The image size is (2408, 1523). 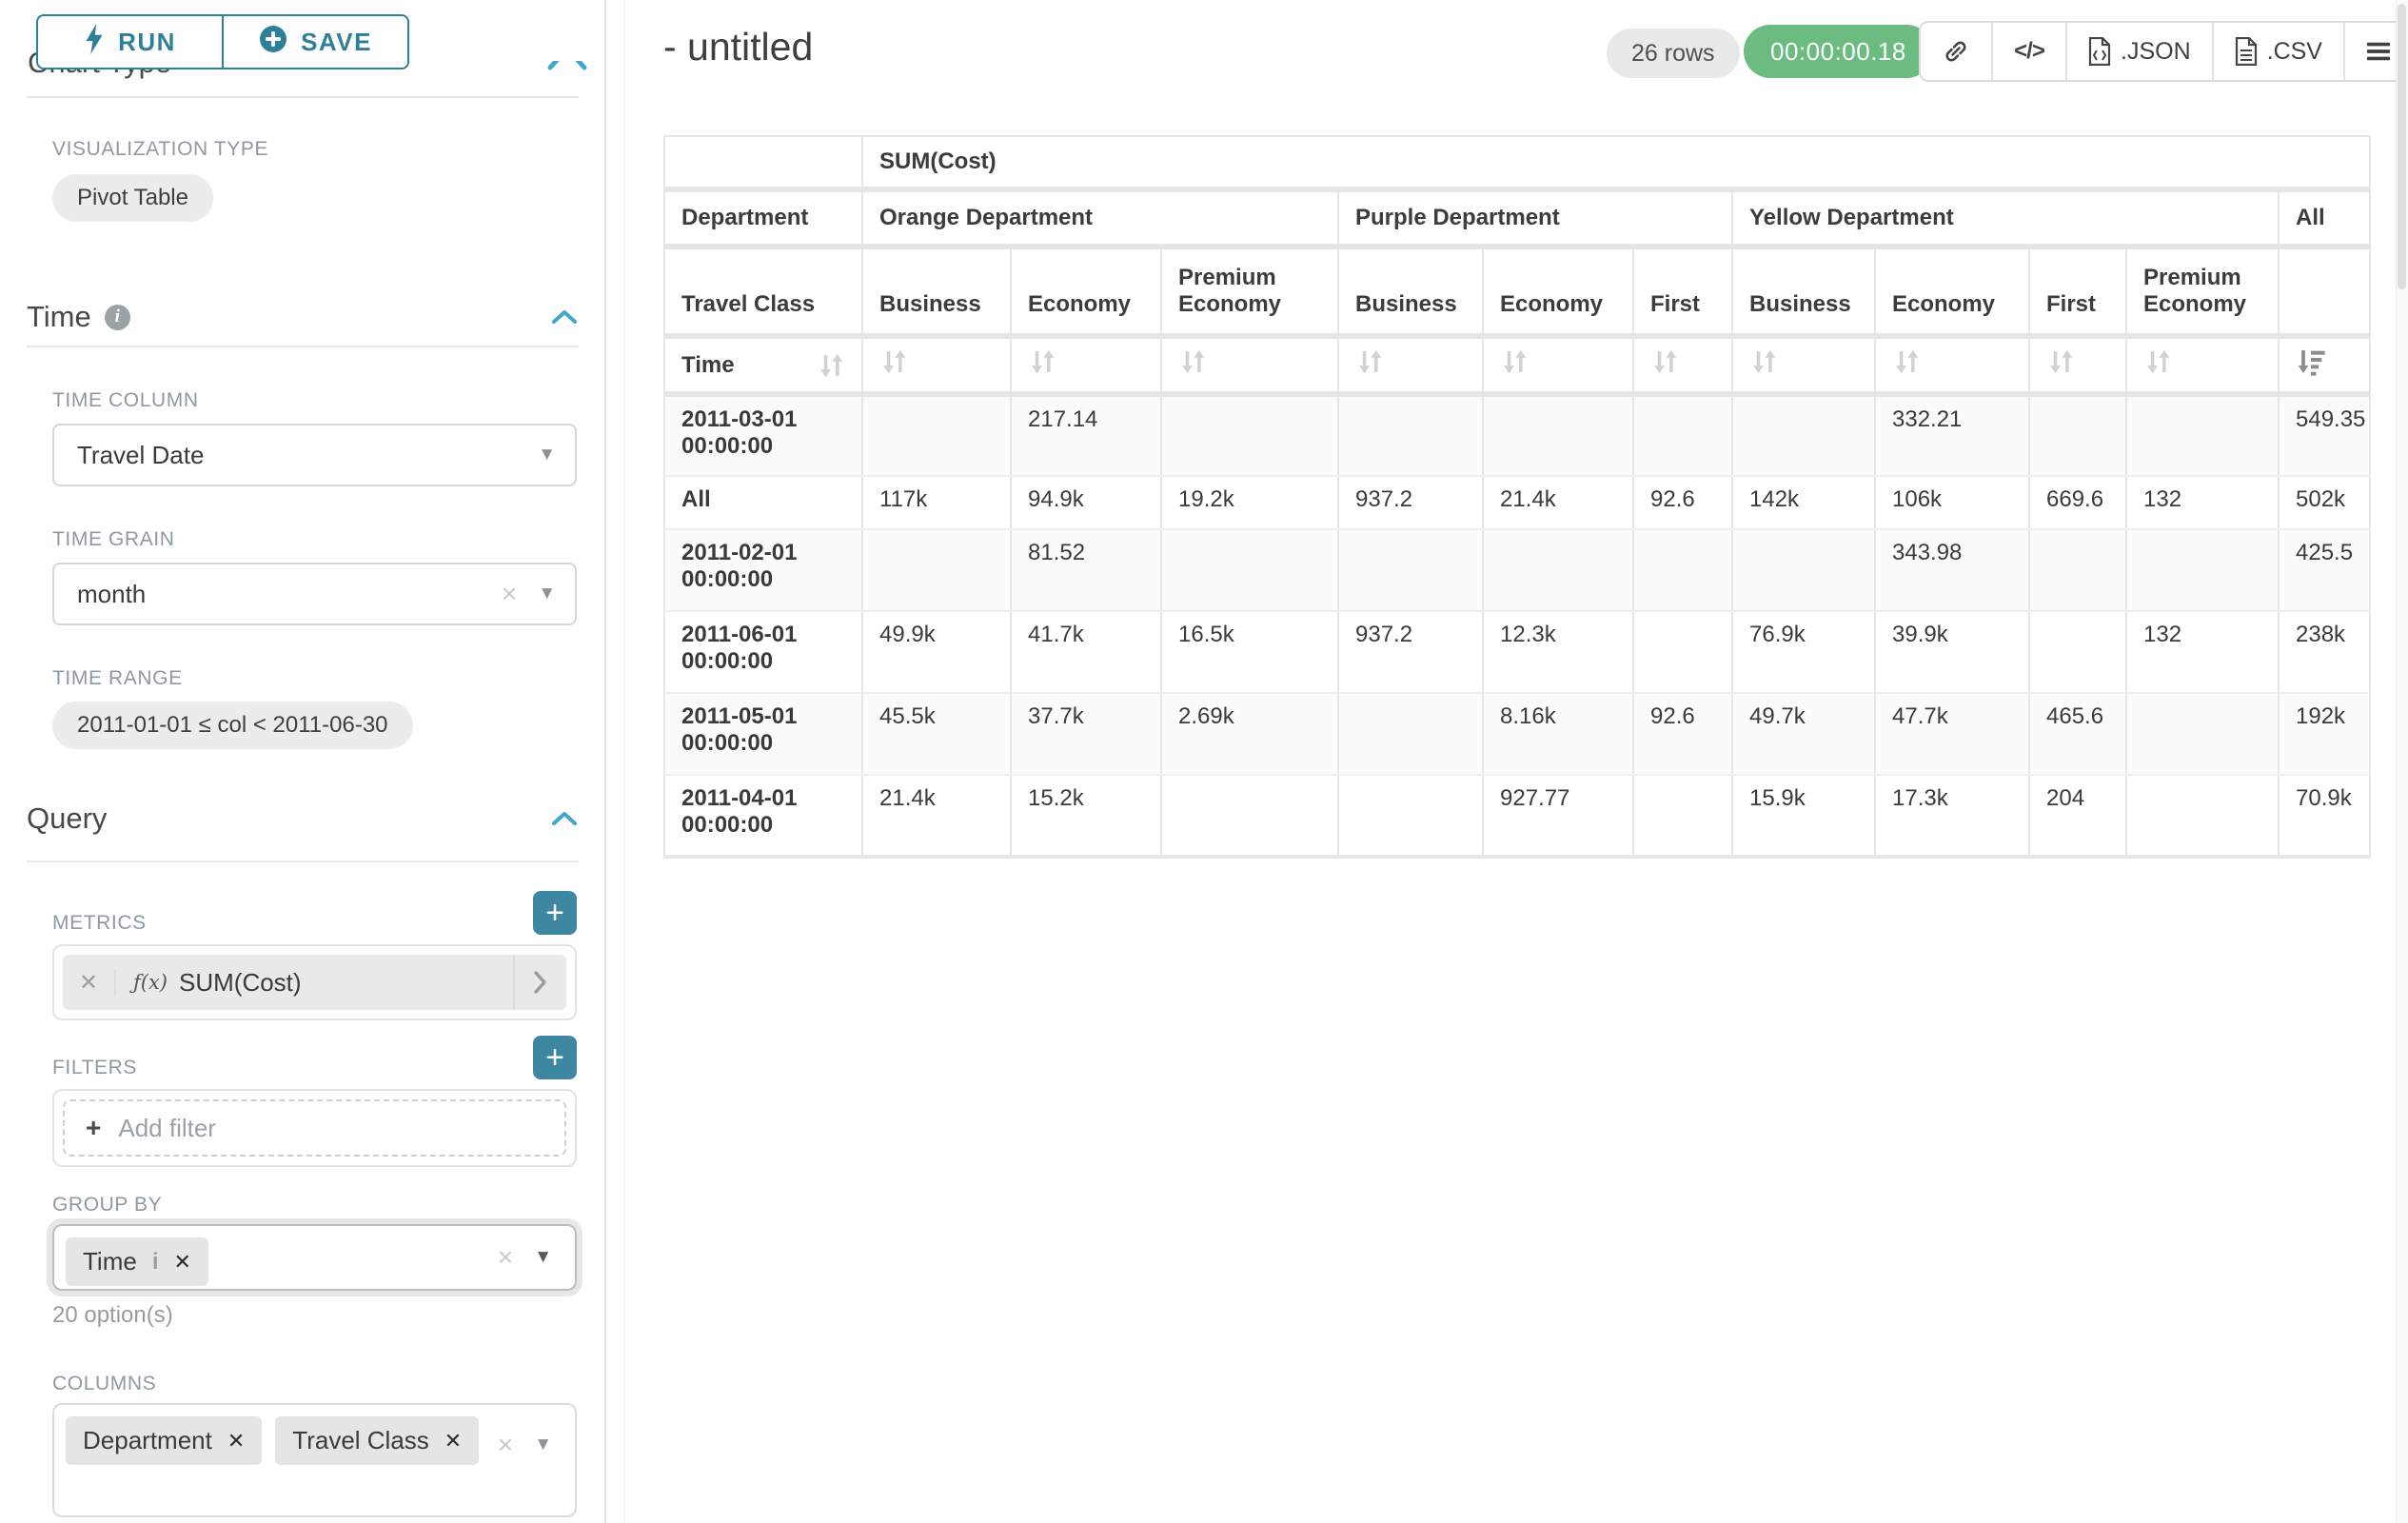 What do you see at coordinates (1086, 817) in the screenshot?
I see `pivot-cell: 15.2k` at bounding box center [1086, 817].